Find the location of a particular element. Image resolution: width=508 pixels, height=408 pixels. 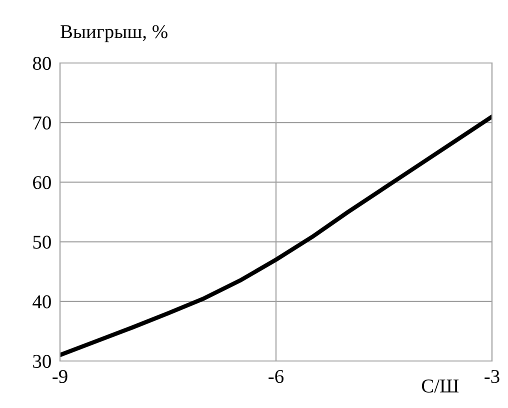

y-axis-title: Выигрыш, % is located at coordinates (114, 33).